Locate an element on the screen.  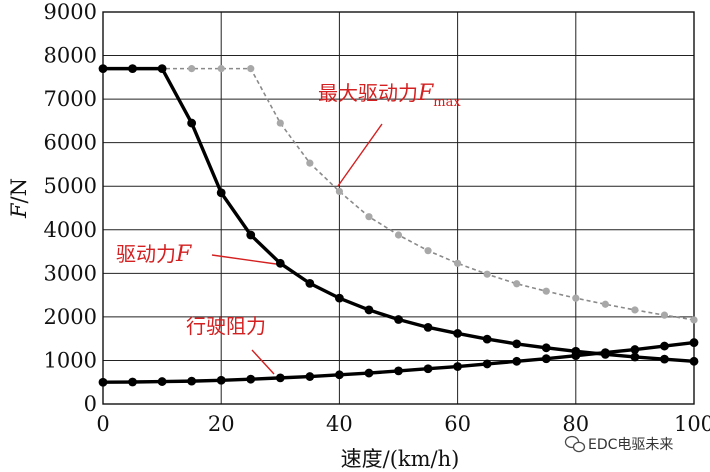
y-tick-label: 9000 is located at coordinates (70, 12).